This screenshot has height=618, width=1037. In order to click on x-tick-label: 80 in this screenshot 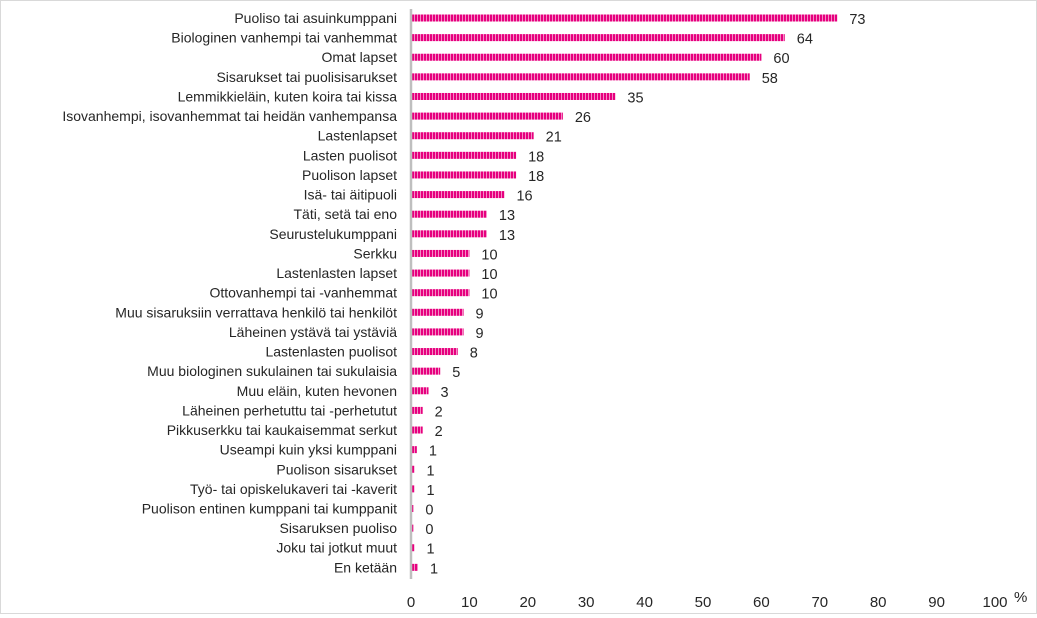, I will do `click(878, 602)`.